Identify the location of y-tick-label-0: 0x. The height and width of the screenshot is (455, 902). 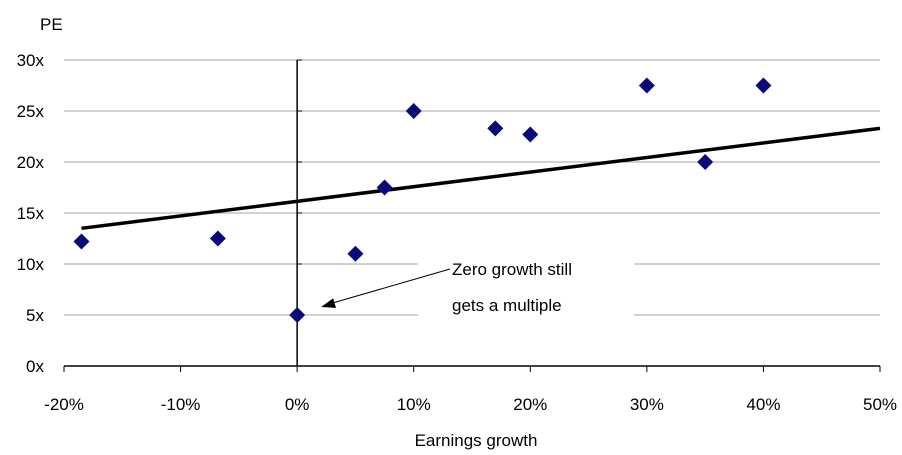
(35, 366).